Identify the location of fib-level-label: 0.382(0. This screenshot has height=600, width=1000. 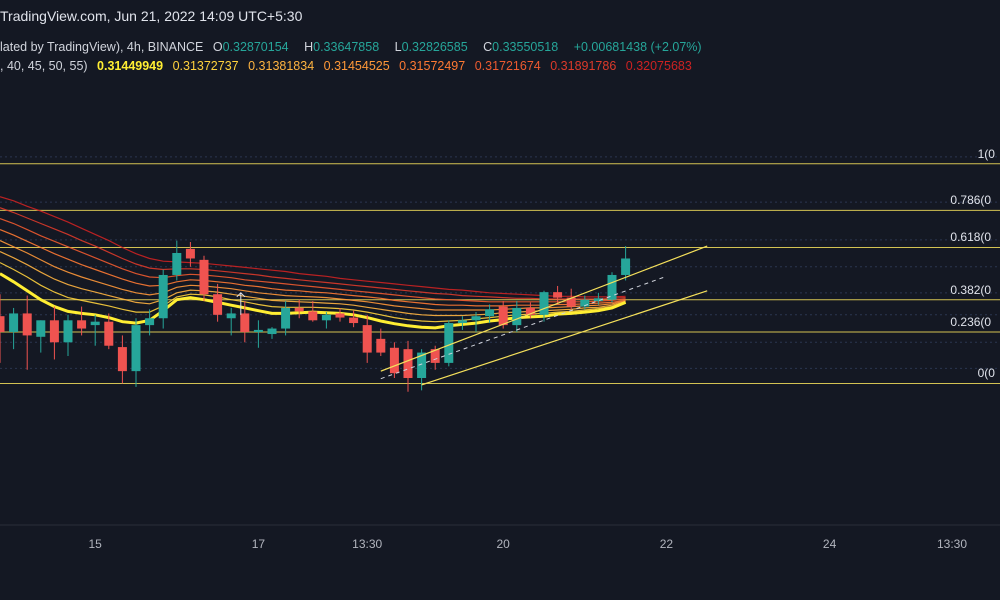
(971, 289).